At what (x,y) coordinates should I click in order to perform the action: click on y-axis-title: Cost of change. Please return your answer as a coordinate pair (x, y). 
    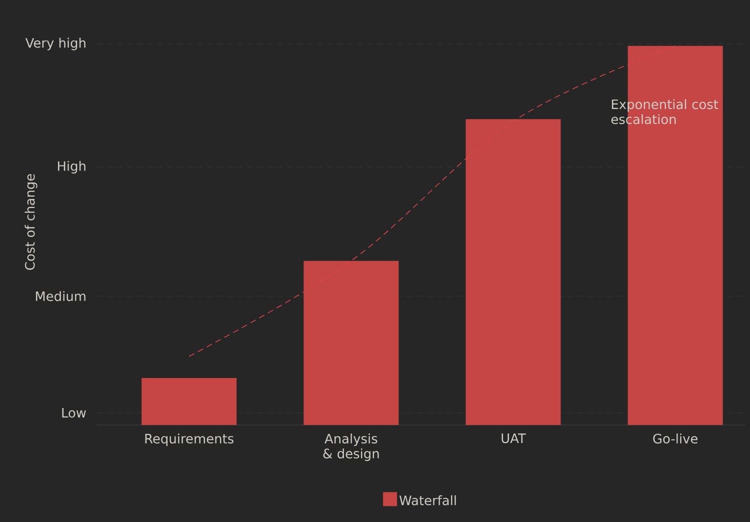
    Looking at the image, I should click on (31, 222).